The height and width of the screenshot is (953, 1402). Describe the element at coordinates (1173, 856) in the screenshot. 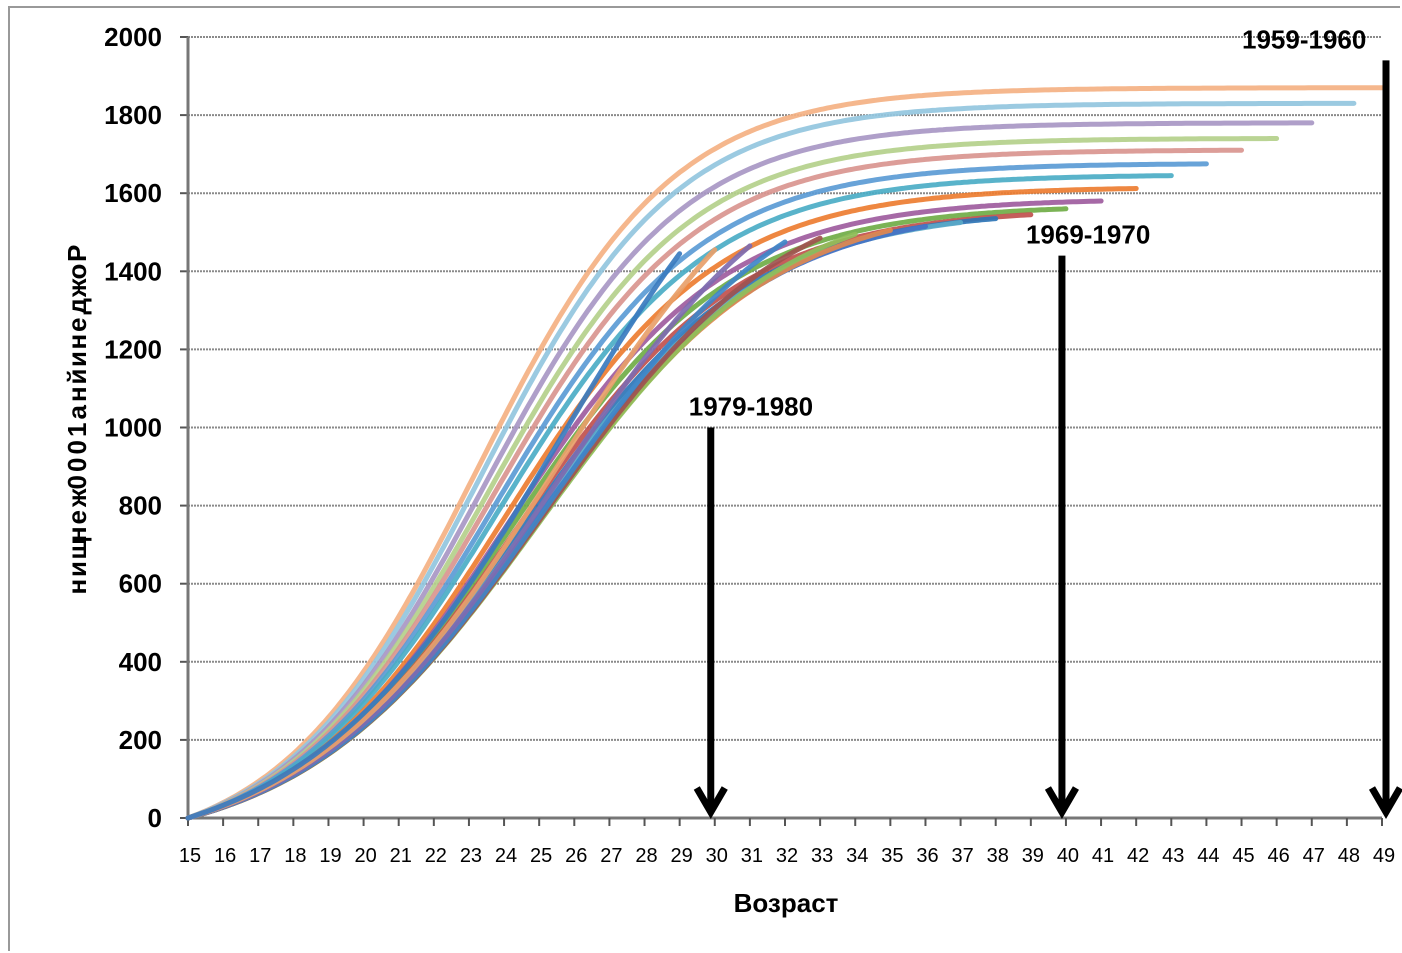

I see `x-tick-label: 43` at that location.